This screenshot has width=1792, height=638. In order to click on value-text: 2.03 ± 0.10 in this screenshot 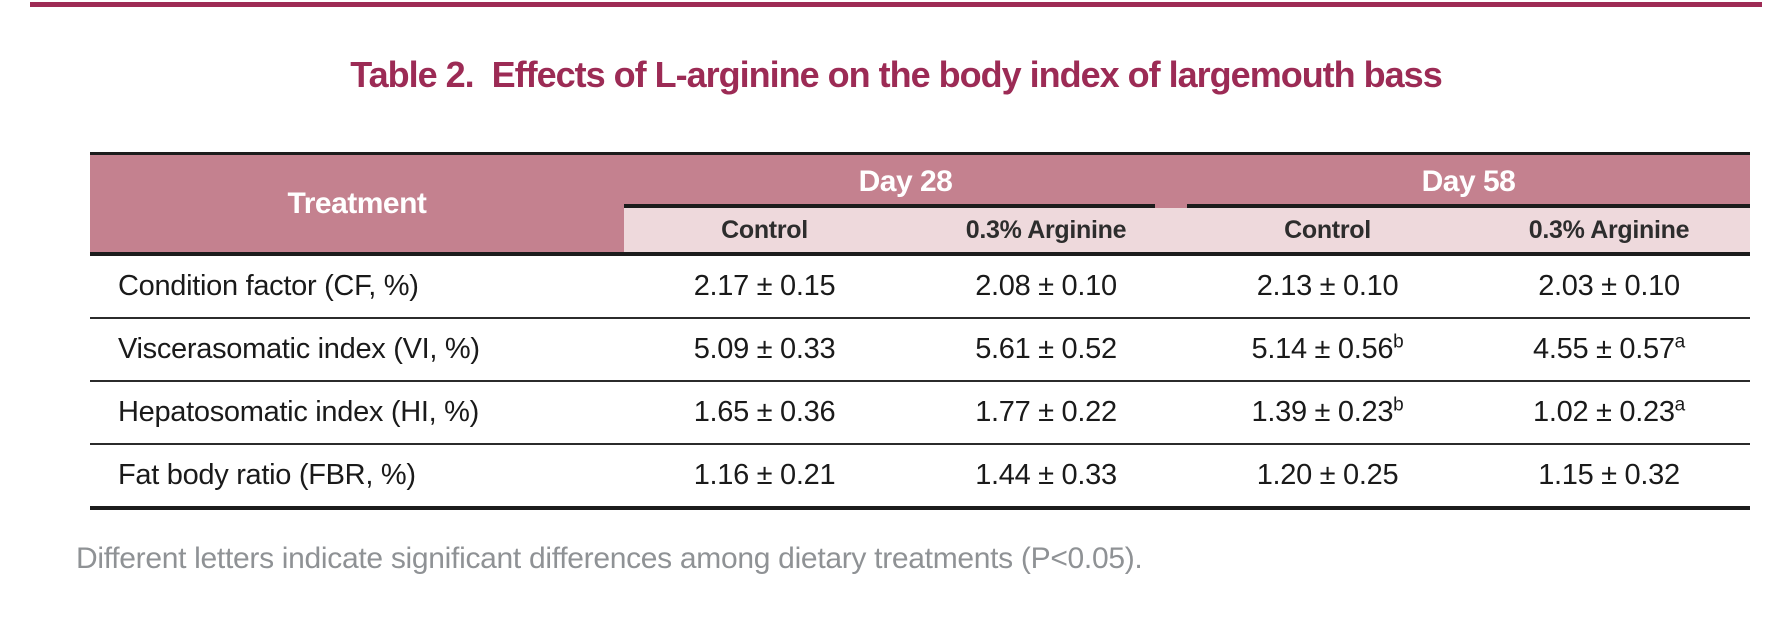, I will do `click(1609, 286)`.